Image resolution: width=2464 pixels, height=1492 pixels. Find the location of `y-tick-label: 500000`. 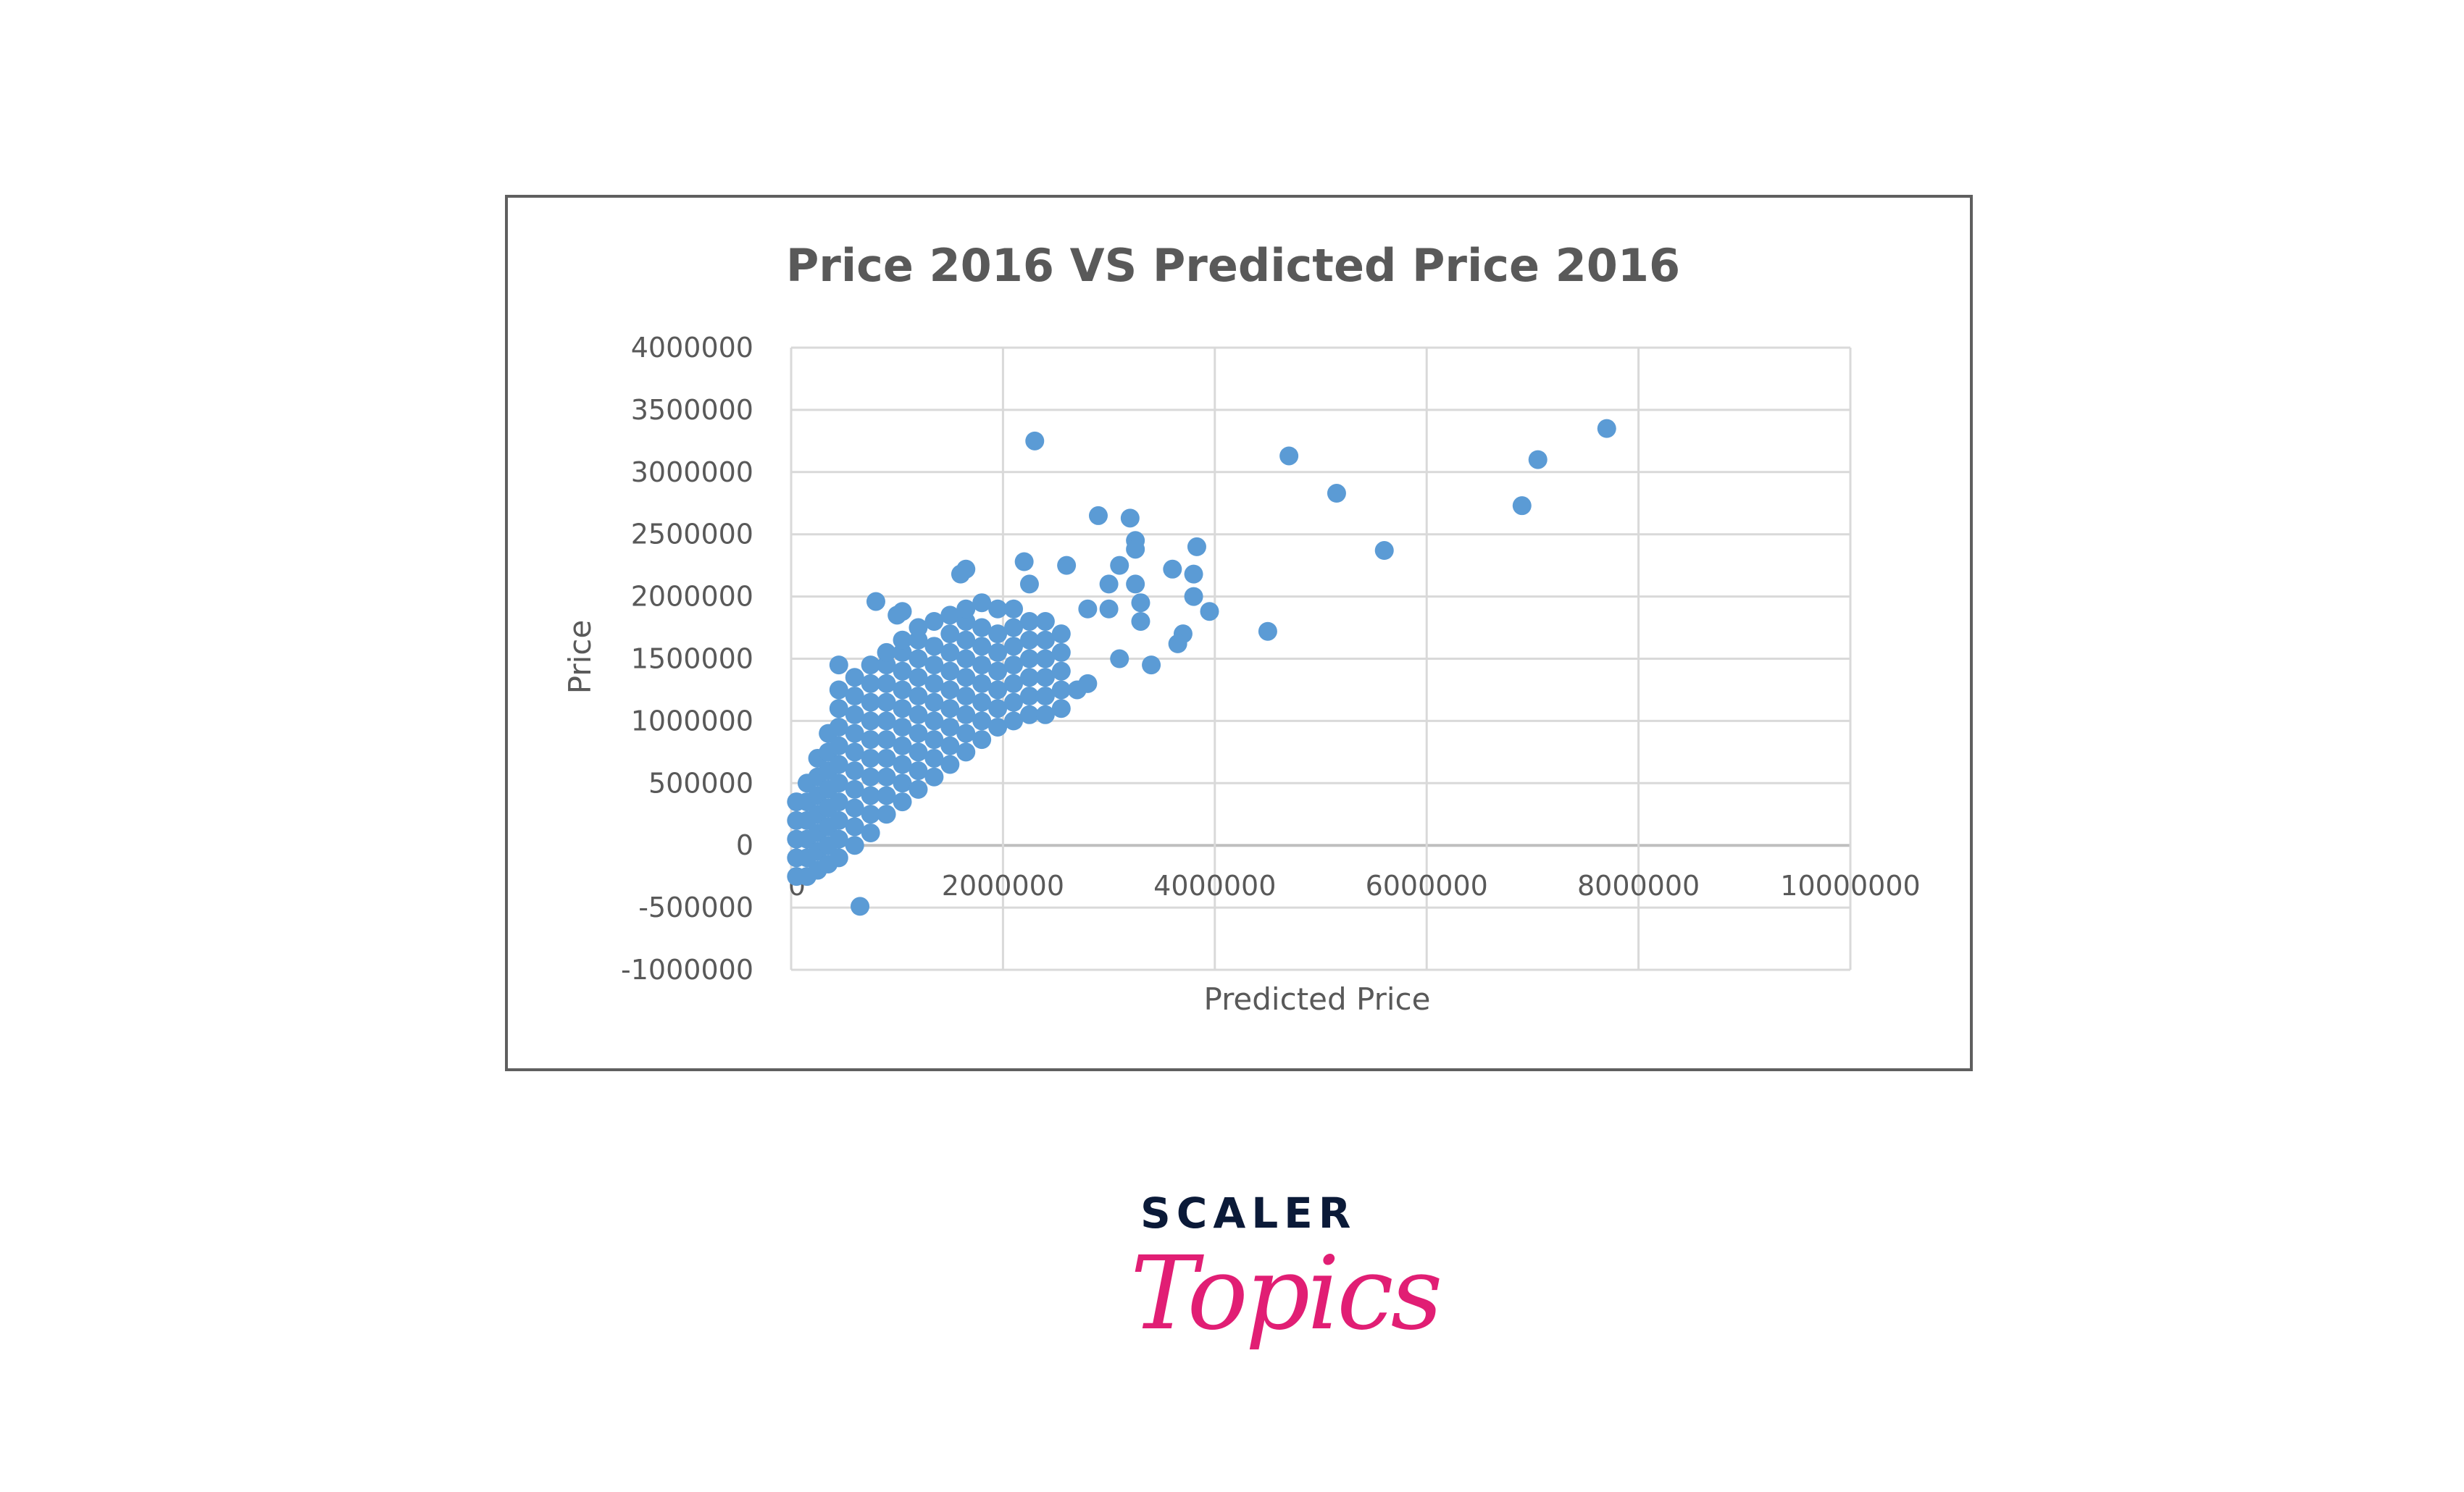

y-tick-label: 500000 is located at coordinates (700, 783).